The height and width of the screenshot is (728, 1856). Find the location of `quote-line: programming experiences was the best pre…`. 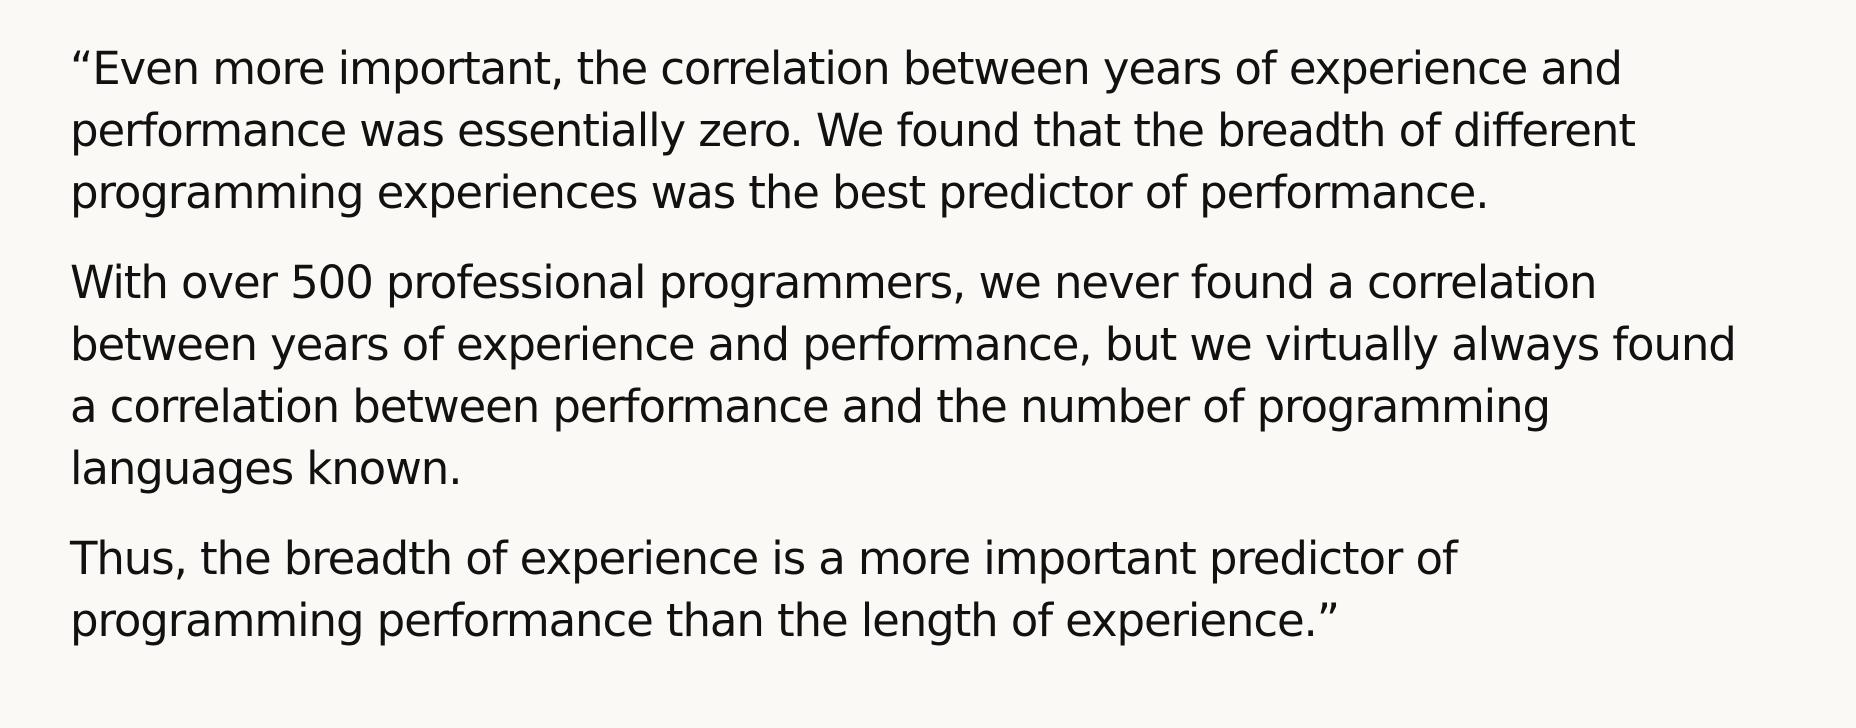

quote-line: programming experiences was the best pre… is located at coordinates (780, 192).